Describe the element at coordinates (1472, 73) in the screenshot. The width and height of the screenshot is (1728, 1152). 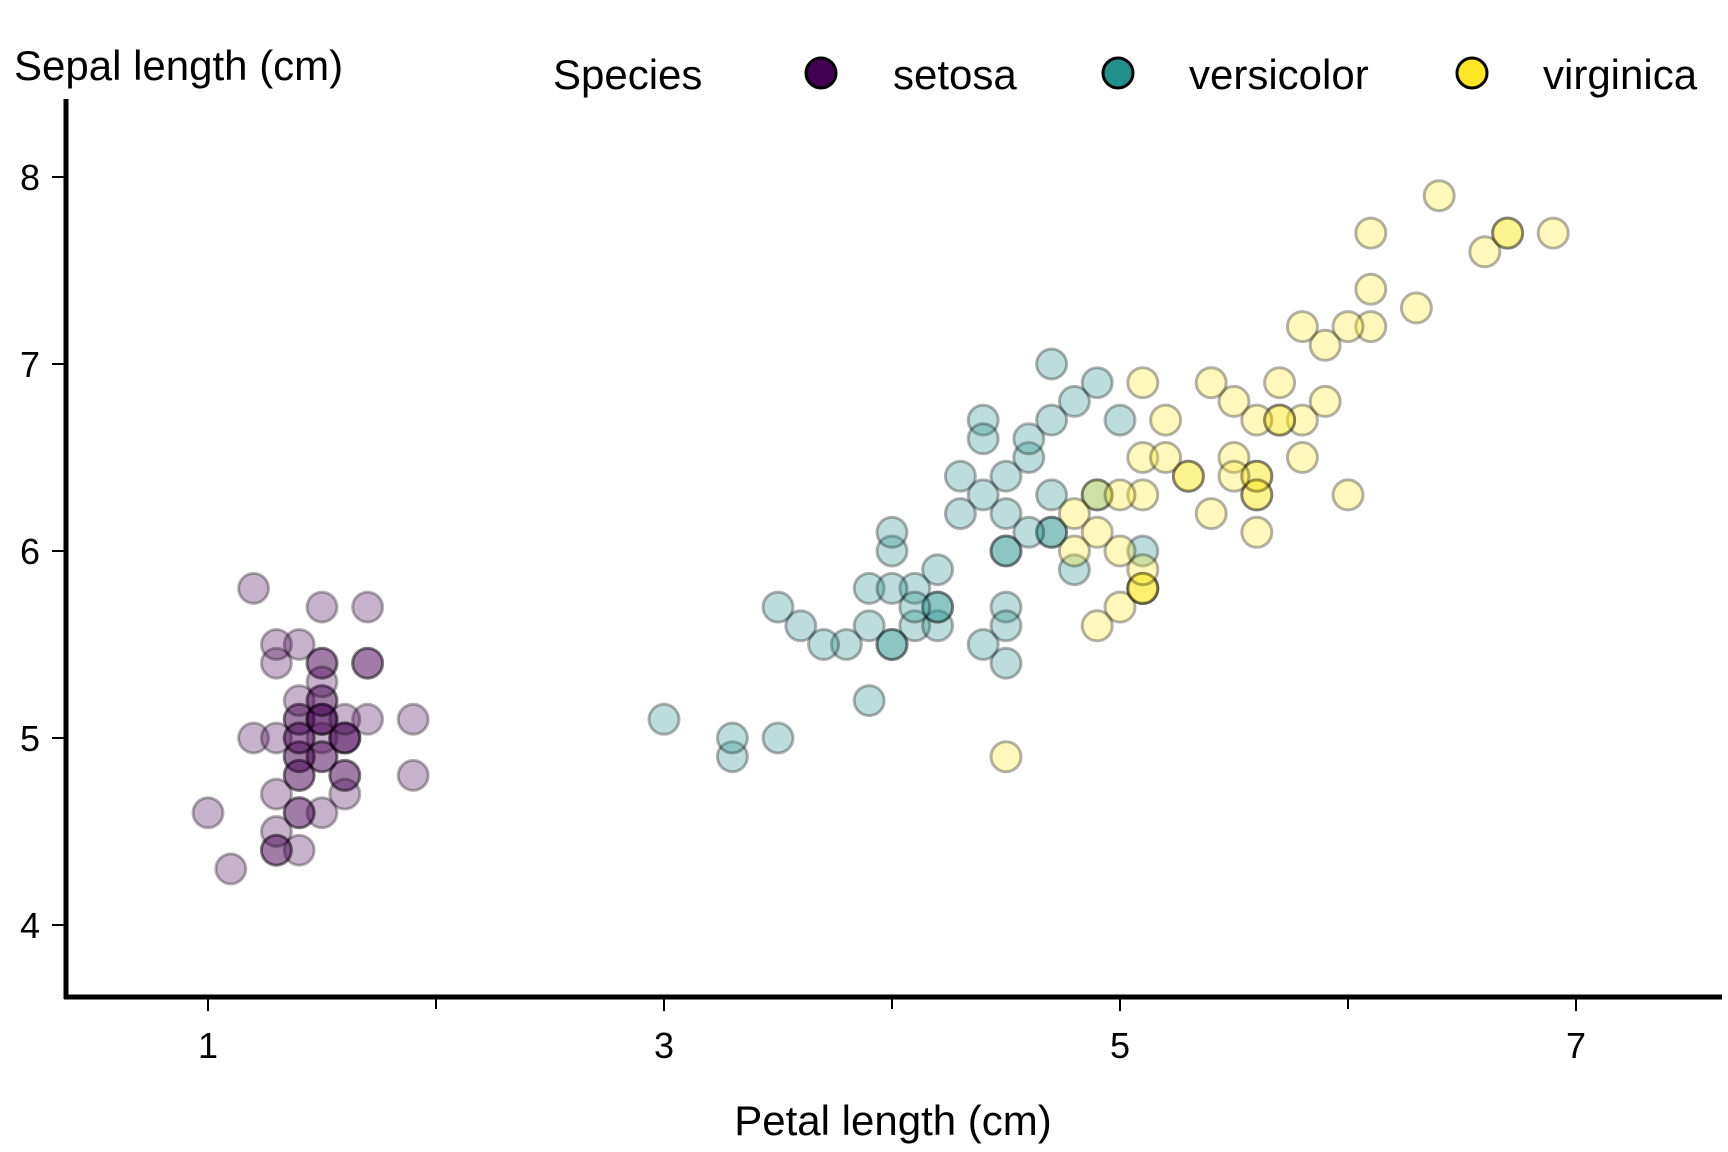
I see `legend-marker-virginica` at that location.